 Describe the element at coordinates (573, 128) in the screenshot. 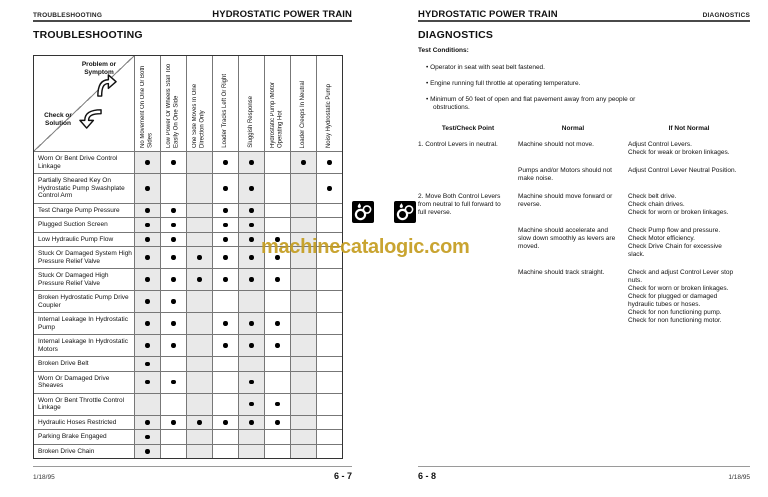

I see `header-normal: Normal` at that location.